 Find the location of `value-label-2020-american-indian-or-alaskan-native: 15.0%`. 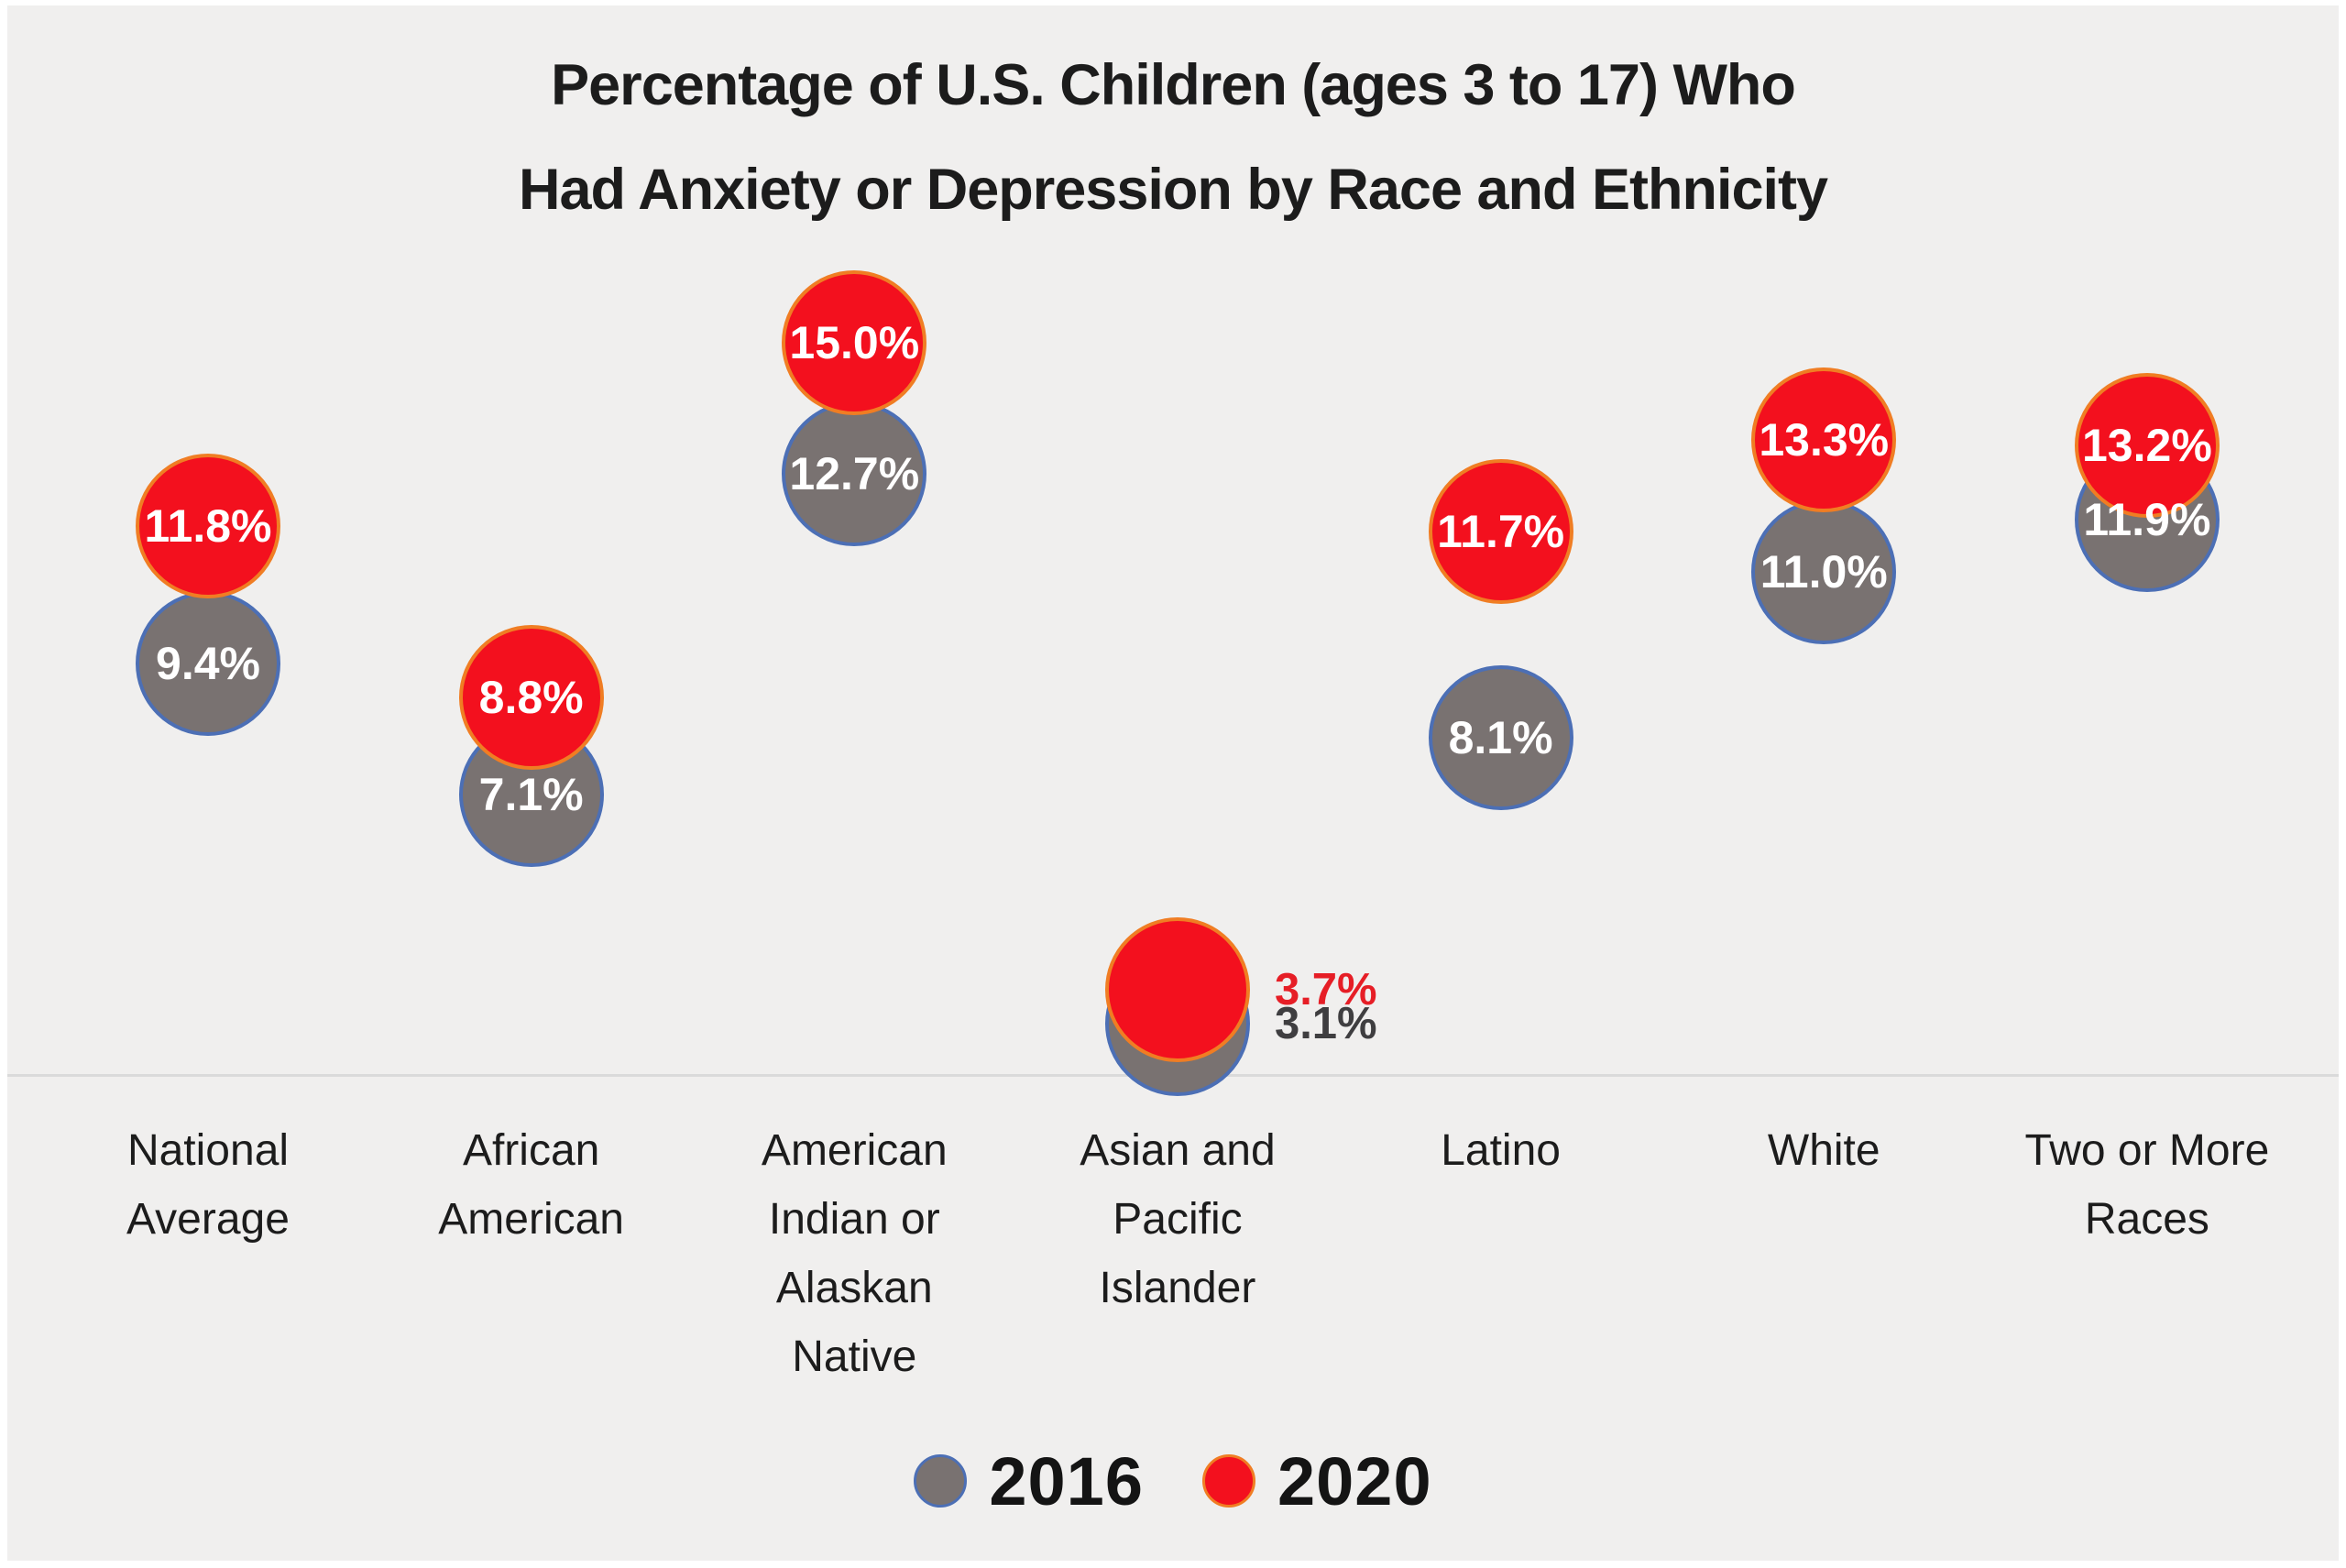

value-label-2020-american-indian-or-alaskan-native: 15.0% is located at coordinates (854, 342).